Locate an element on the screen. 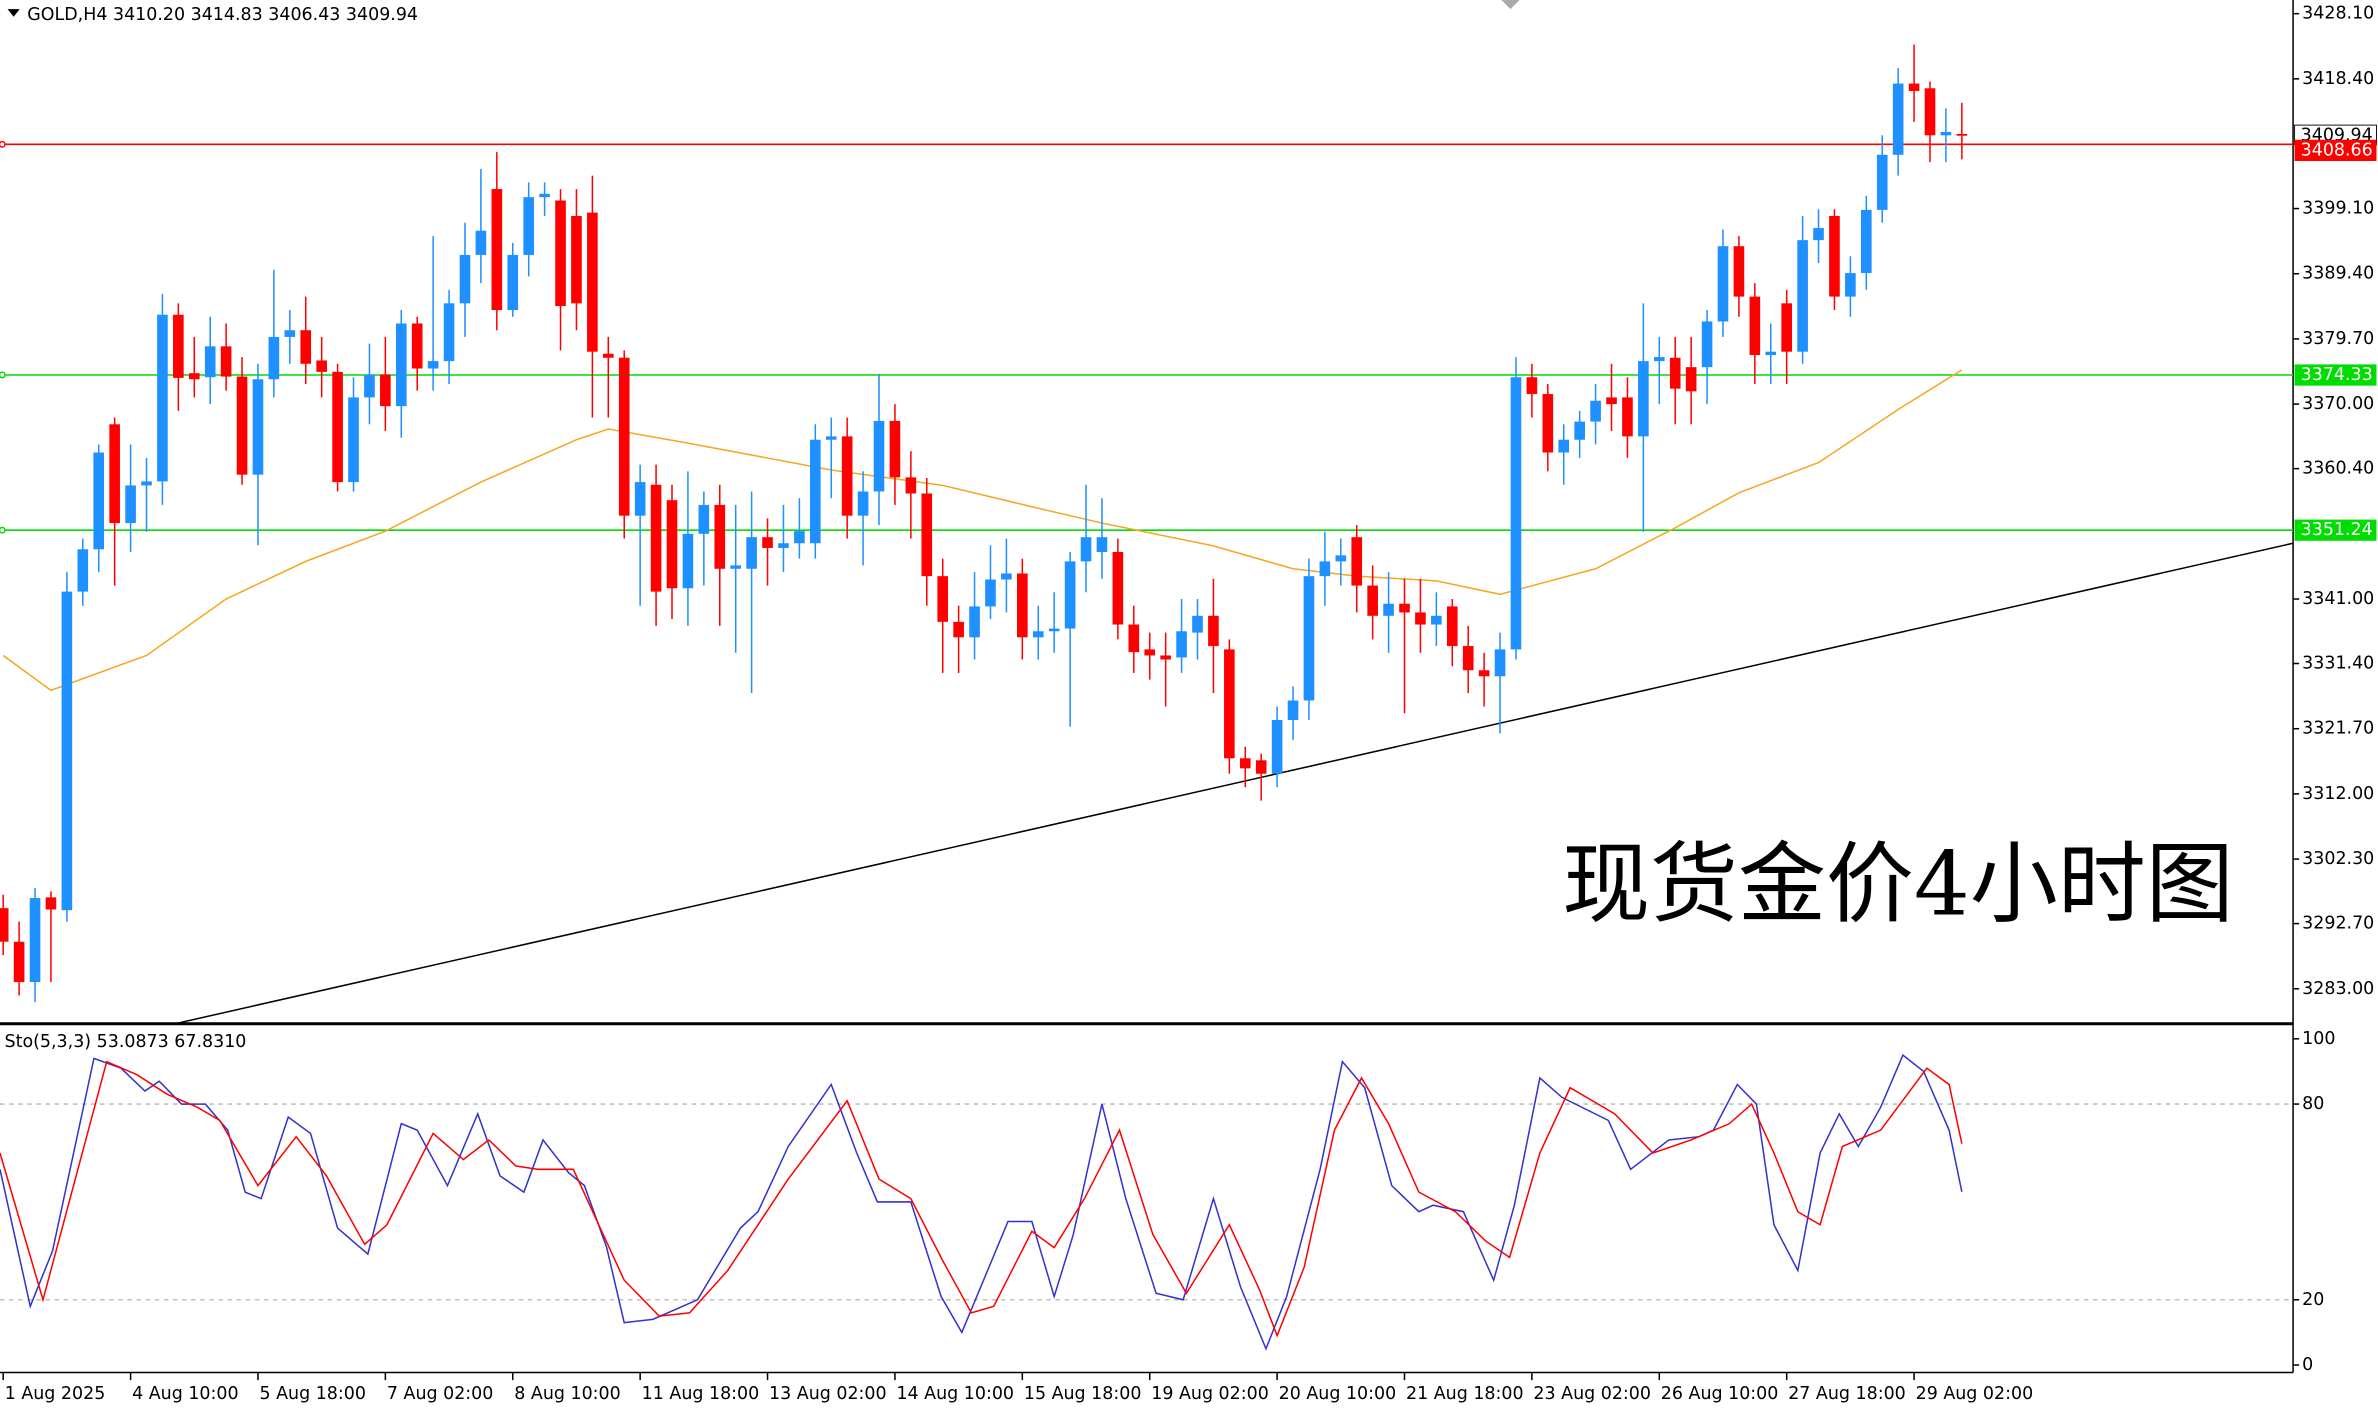  y-tick-label: 80 is located at coordinates (2313, 1104).